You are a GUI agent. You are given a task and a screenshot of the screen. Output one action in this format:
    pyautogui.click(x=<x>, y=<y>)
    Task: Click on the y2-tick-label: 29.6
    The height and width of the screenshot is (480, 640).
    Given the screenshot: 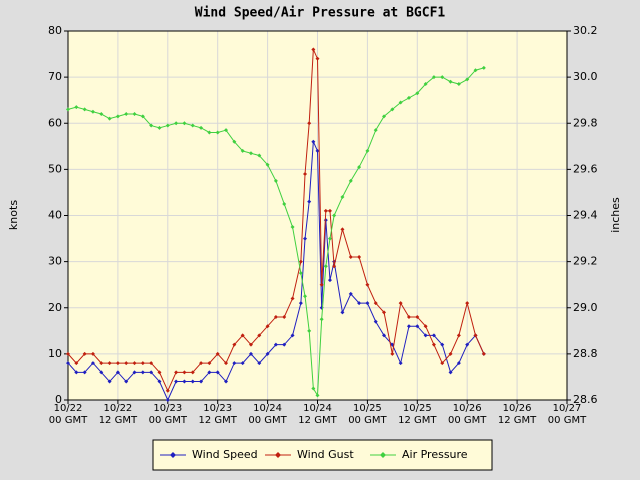 What is the action you would take?
    pyautogui.click(x=585, y=168)
    